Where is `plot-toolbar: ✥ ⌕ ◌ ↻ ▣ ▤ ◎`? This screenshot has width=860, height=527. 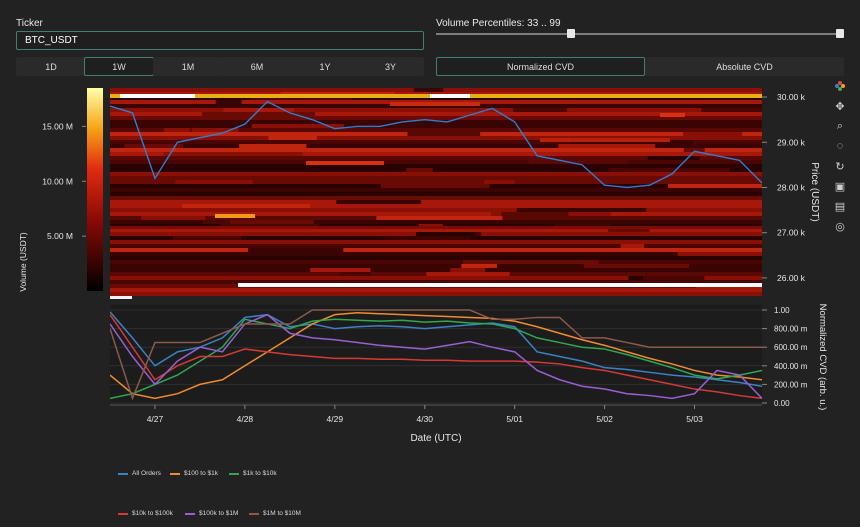
plot-toolbar: ✥ ⌕ ◌ ↻ ▣ ▤ ◎ is located at coordinates (840, 158).